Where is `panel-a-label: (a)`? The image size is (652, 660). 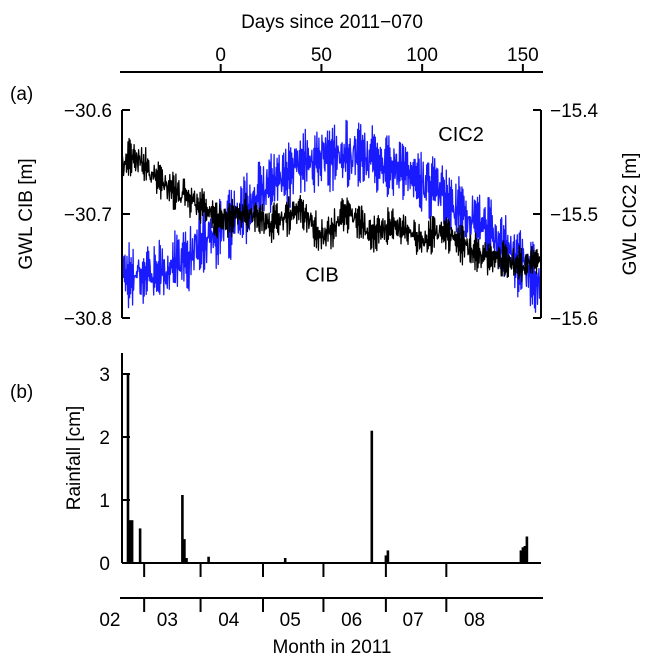
panel-a-label: (a) is located at coordinates (21, 94).